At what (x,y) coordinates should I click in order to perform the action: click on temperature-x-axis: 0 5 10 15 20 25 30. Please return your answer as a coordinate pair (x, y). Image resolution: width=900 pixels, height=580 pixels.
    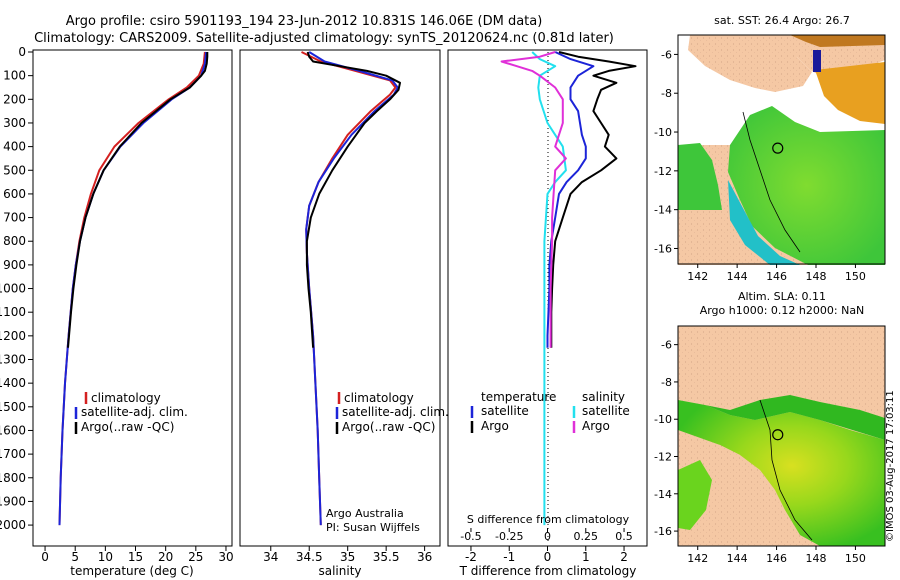
    Looking at the image, I should click on (137, 555).